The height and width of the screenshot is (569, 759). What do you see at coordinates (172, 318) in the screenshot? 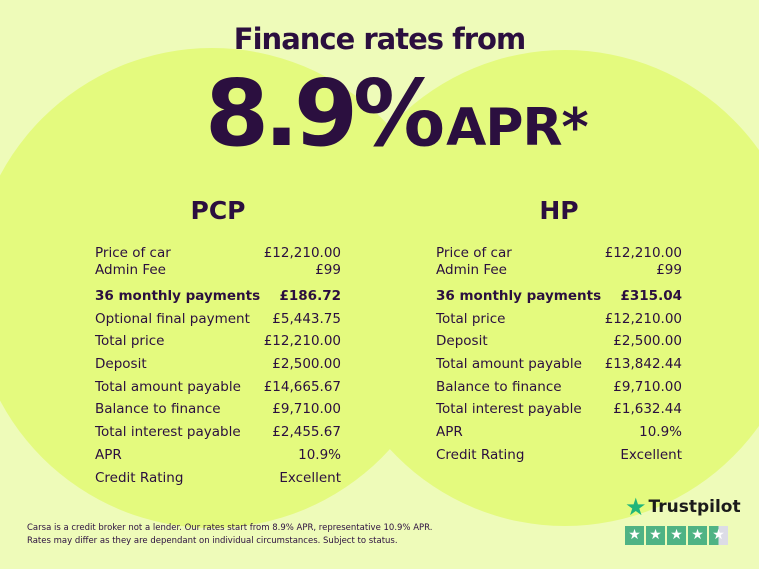
I see `row-label: Optional final payment` at bounding box center [172, 318].